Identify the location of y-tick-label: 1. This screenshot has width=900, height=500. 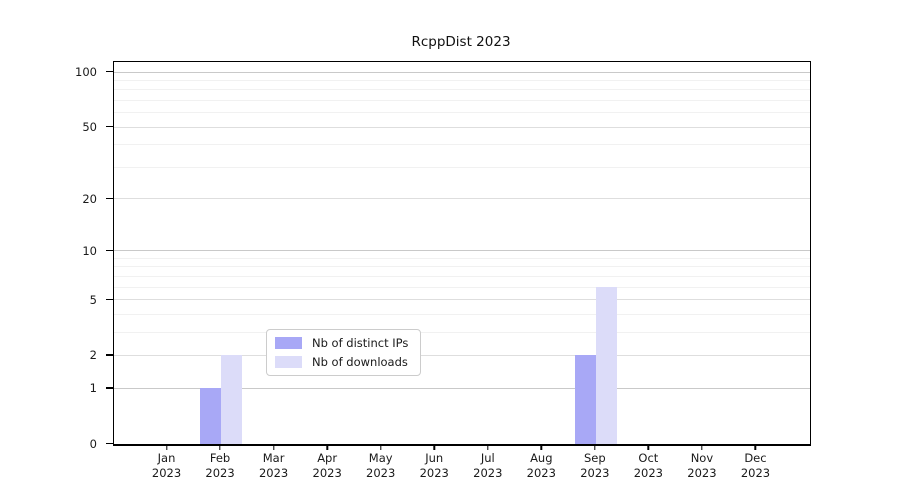
(93, 388).